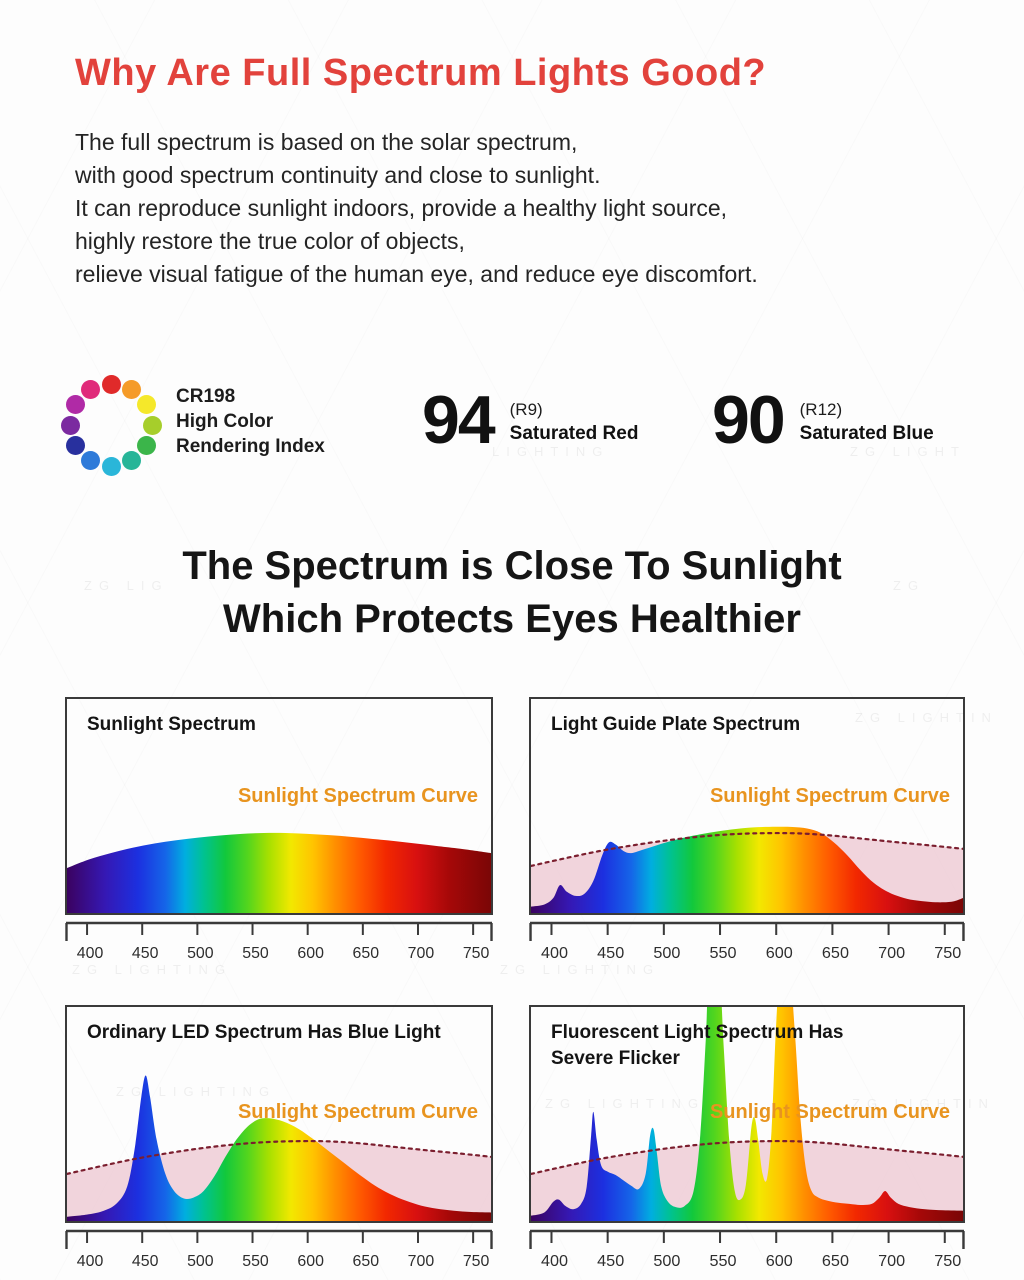  I want to click on cri-label-line: High Color, so click(225, 421).